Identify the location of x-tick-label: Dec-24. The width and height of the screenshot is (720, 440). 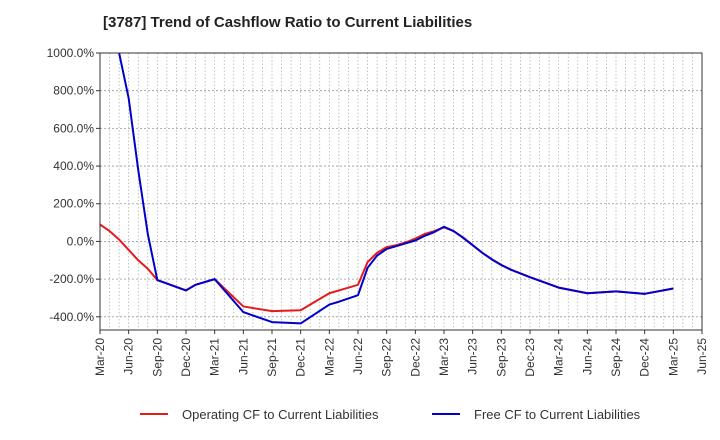
(645, 357).